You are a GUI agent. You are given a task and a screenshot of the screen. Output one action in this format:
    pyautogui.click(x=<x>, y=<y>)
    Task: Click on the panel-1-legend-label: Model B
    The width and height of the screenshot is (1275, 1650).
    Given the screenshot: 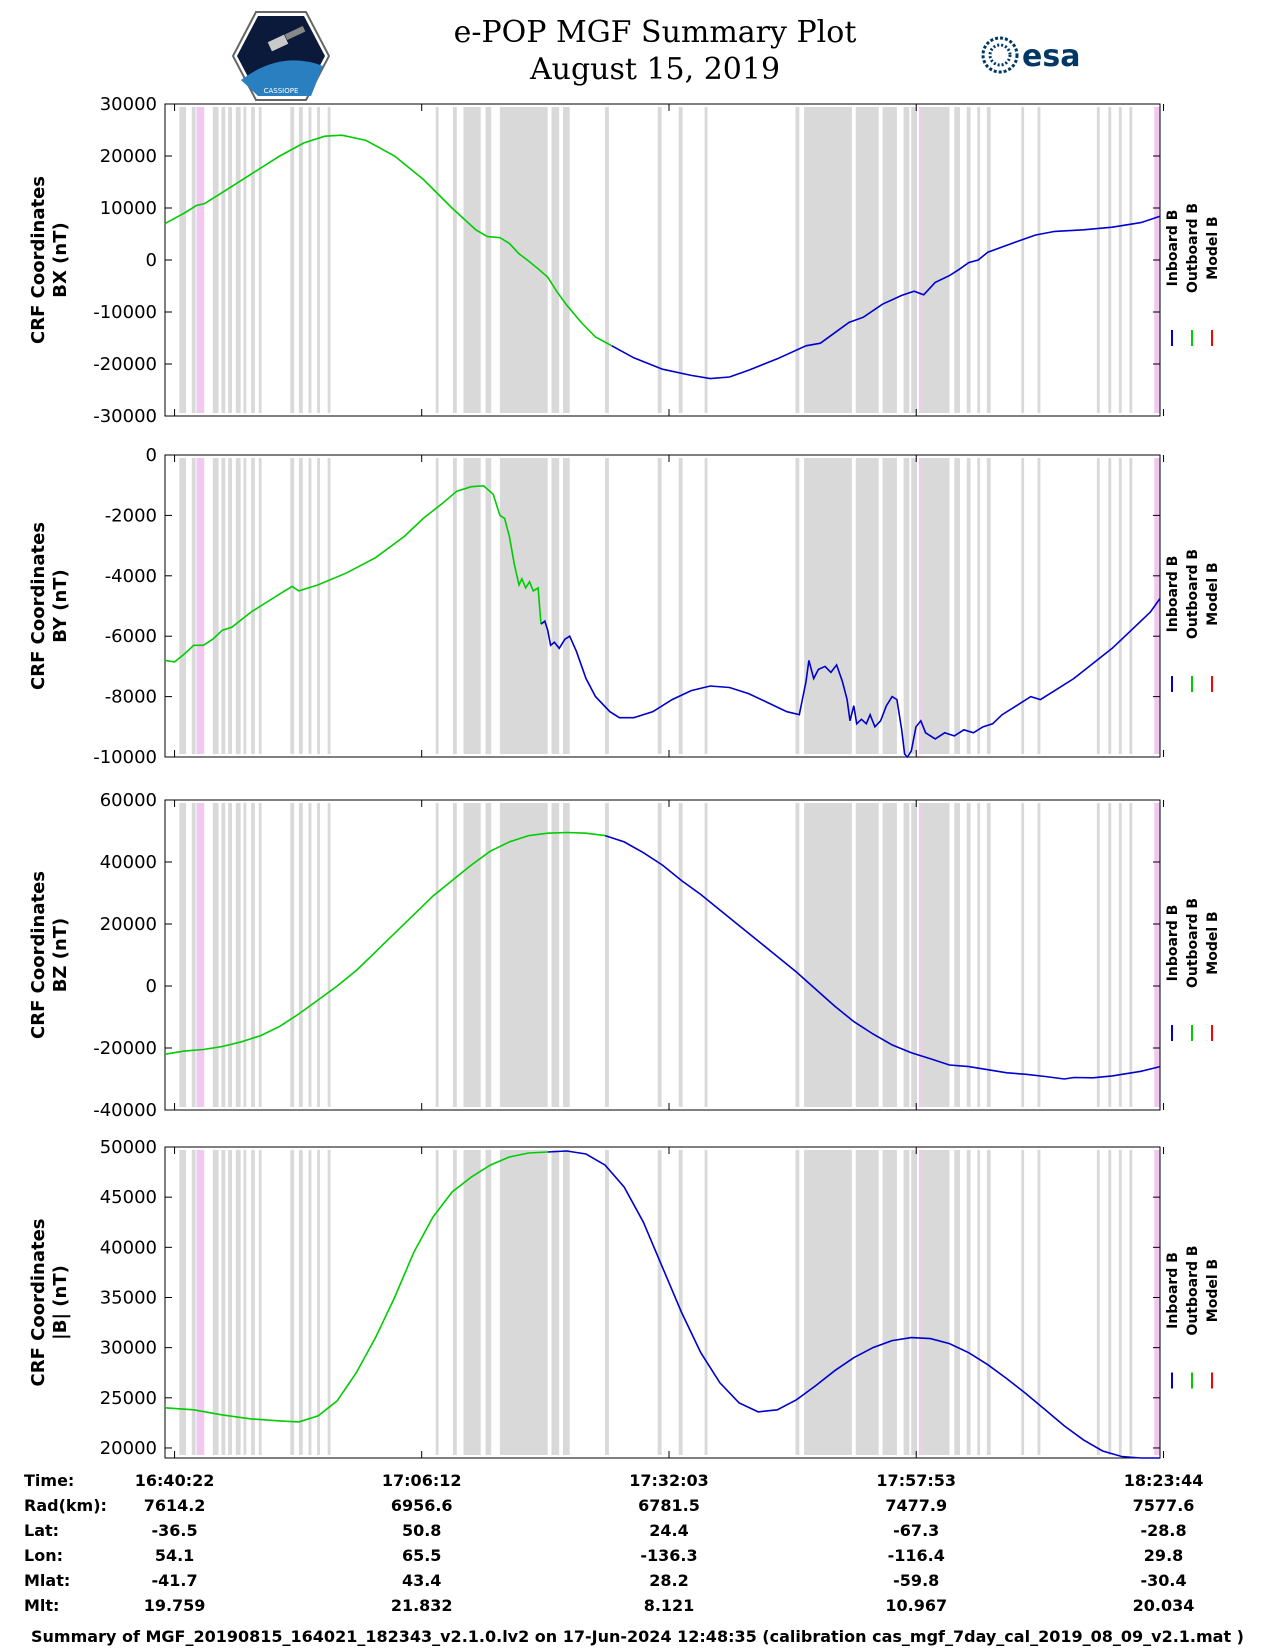 What is the action you would take?
    pyautogui.click(x=1213, y=247)
    